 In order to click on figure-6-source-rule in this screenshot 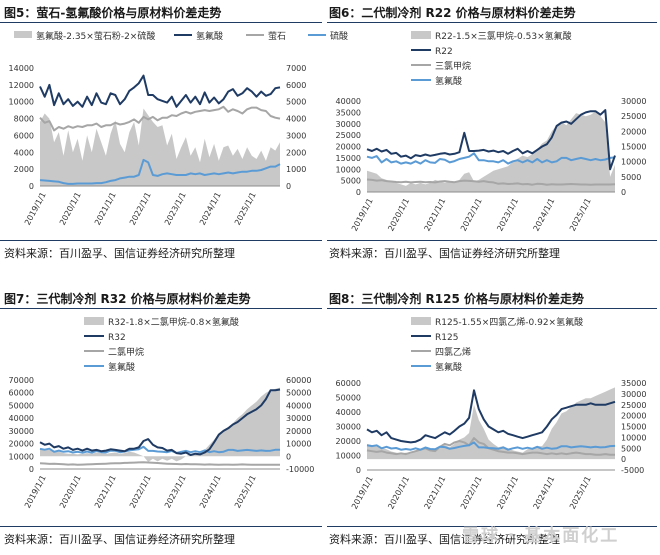, I will do `click(492, 240)`.